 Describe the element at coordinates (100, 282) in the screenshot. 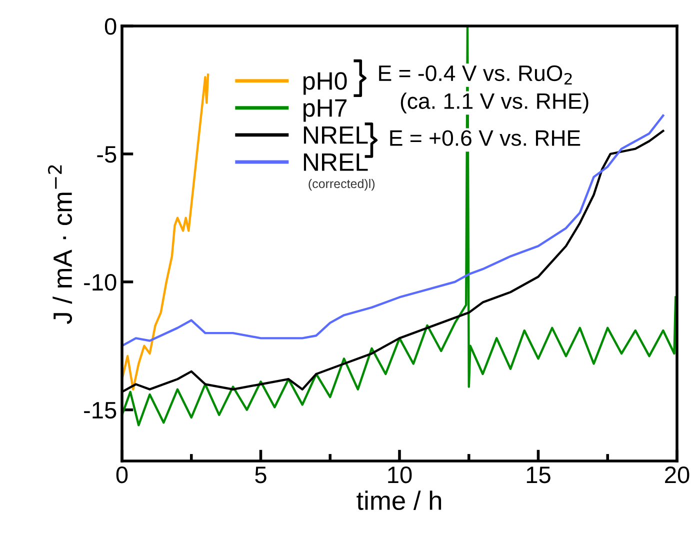

I see `y-tick-label: -10` at that location.